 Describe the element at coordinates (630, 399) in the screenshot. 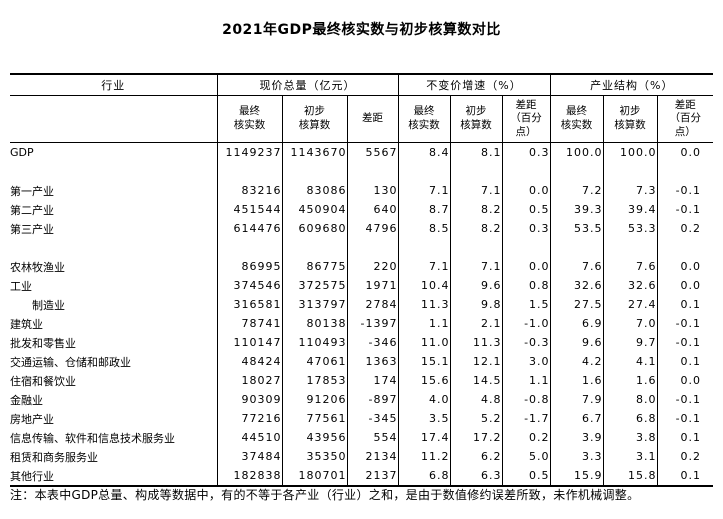

I see `value-cell: 8.0` at that location.